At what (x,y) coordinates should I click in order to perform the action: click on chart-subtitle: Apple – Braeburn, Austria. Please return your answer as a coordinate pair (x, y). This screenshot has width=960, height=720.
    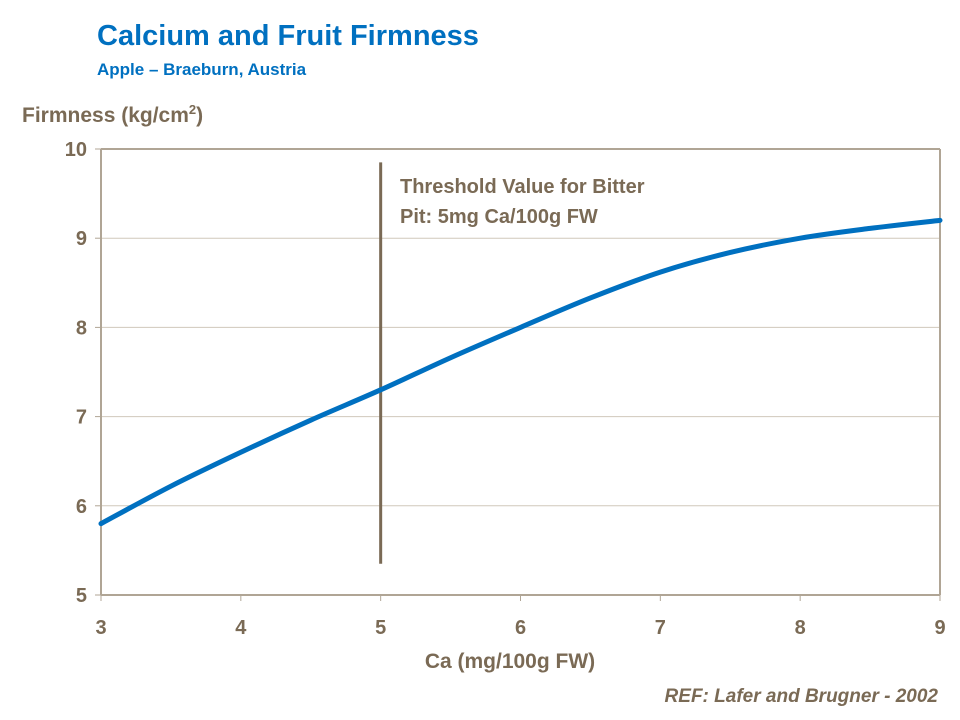
    Looking at the image, I should click on (202, 69).